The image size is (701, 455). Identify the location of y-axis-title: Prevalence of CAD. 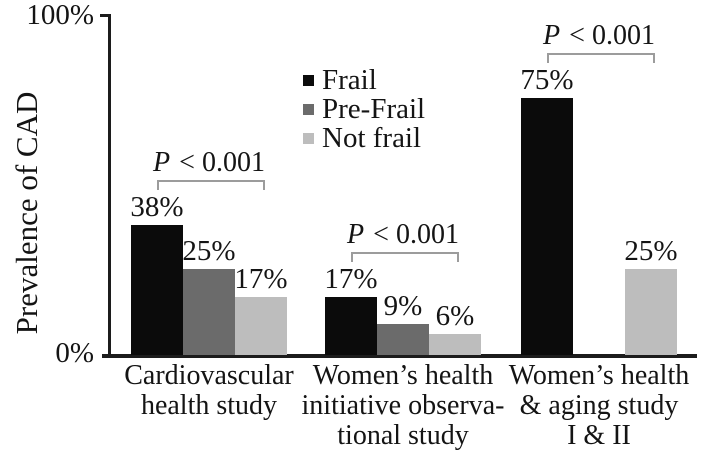
(26, 213).